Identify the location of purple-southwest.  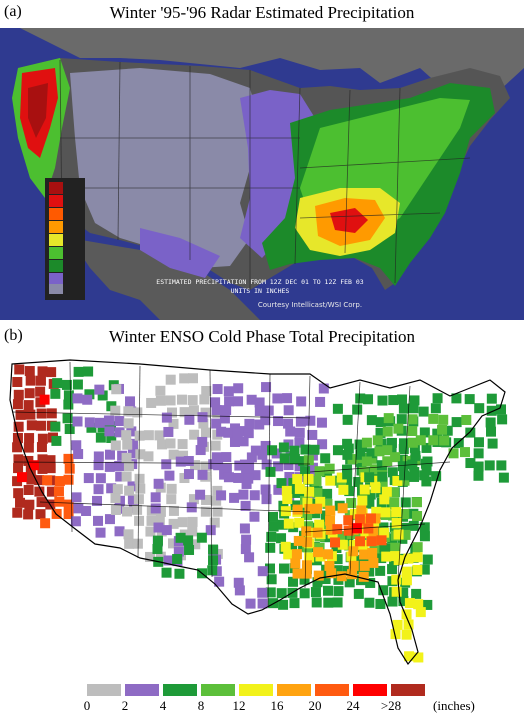
(180, 253).